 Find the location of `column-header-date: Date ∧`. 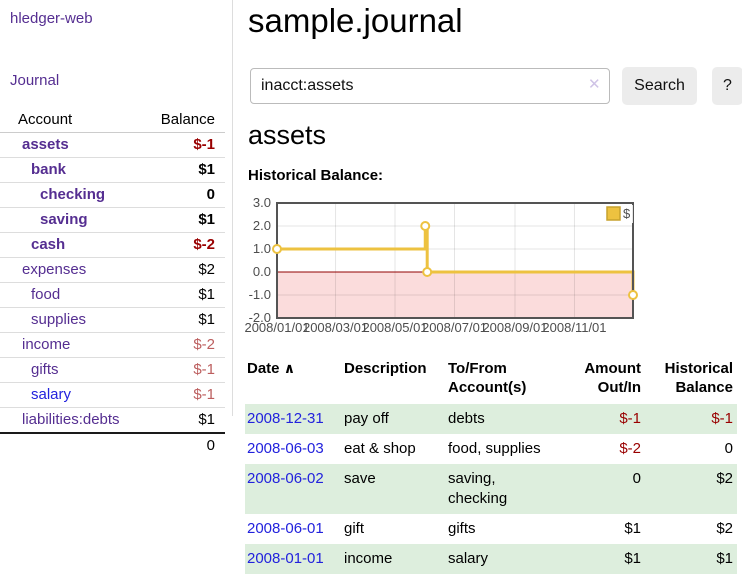

column-header-date: Date ∧ is located at coordinates (271, 368).